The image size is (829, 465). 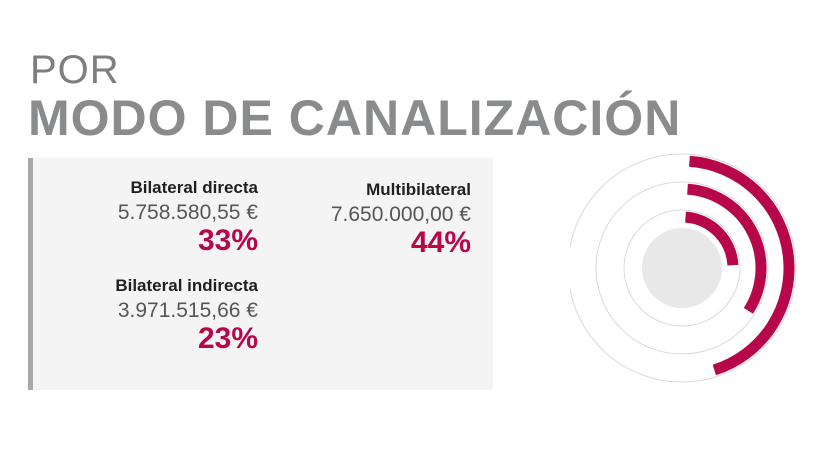 What do you see at coordinates (194, 187) in the screenshot?
I see `legend-label: Bilateral directa` at bounding box center [194, 187].